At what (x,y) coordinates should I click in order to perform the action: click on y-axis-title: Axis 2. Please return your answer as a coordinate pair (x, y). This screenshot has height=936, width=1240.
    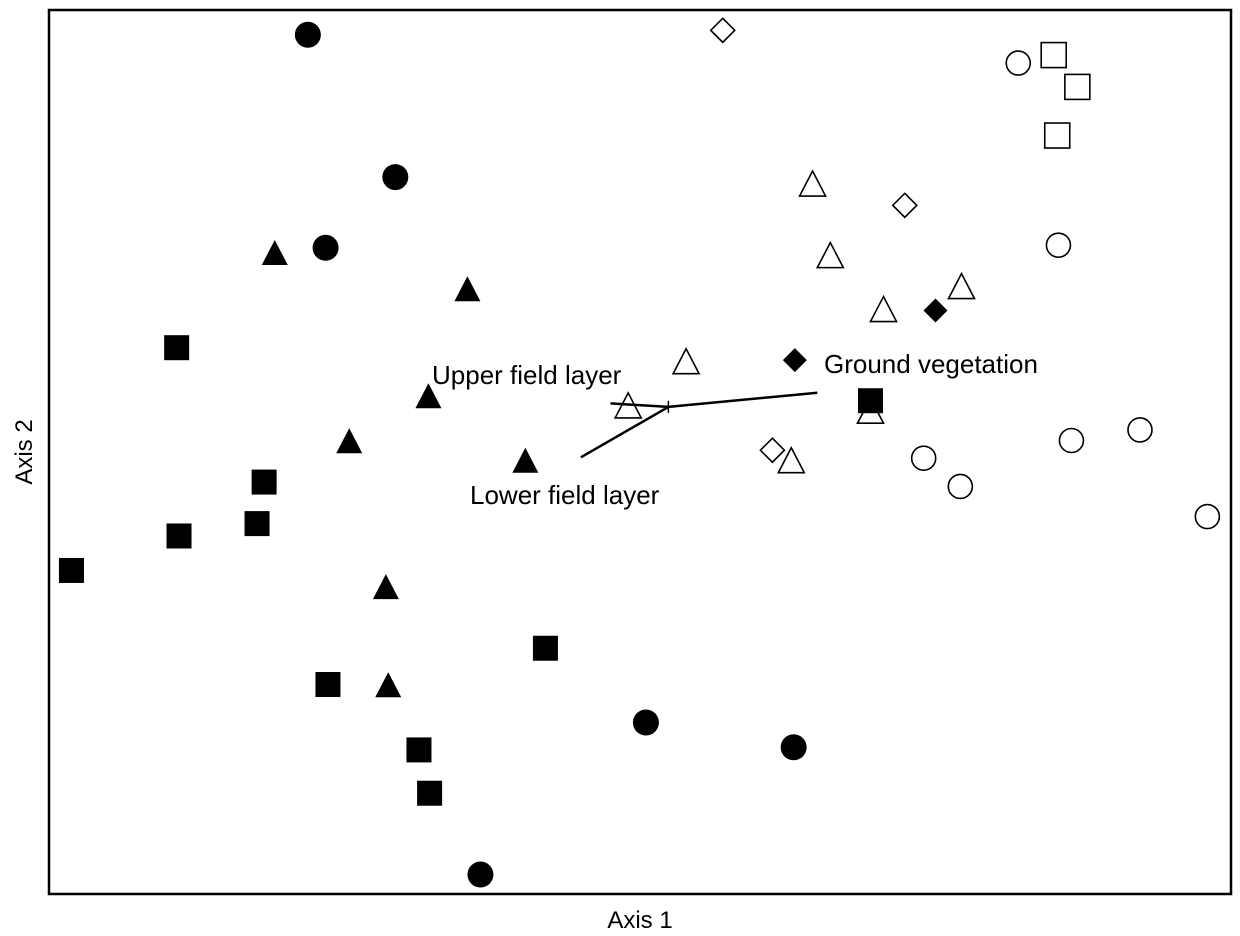
    Looking at the image, I should click on (24, 451).